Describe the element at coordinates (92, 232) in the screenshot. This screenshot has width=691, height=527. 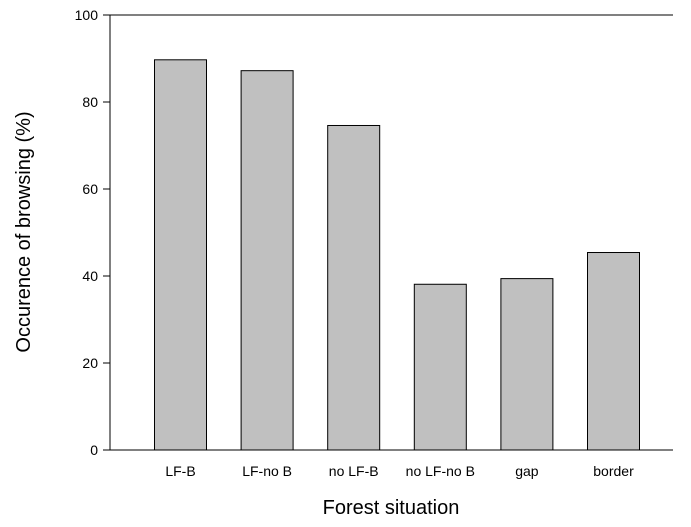
I see `y-ticks: 0 20 40 60 80 100` at that location.